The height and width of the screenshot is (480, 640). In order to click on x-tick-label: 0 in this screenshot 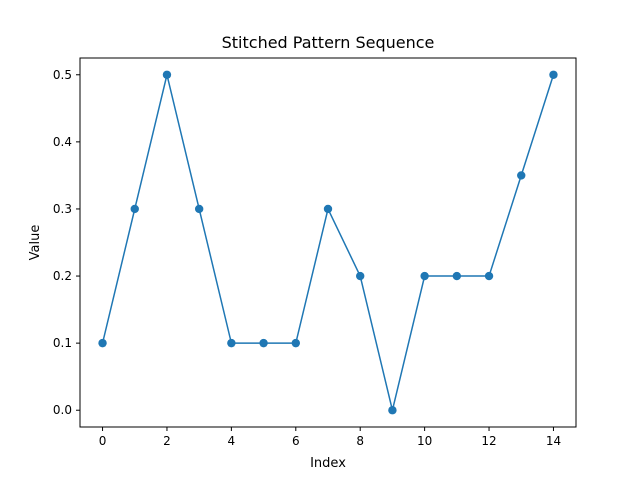, I will do `click(103, 441)`.